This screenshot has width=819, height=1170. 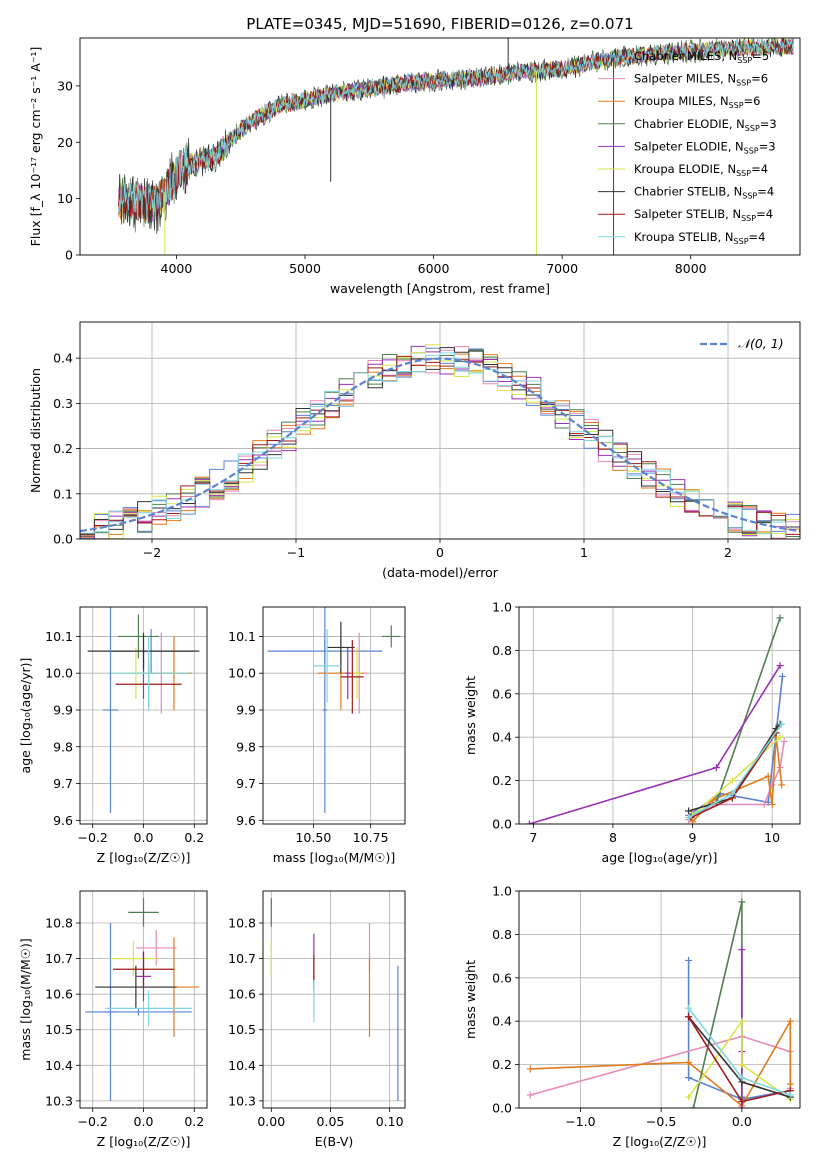 What do you see at coordinates (562, 268) in the screenshot?
I see `x-tick-label: 7000` at bounding box center [562, 268].